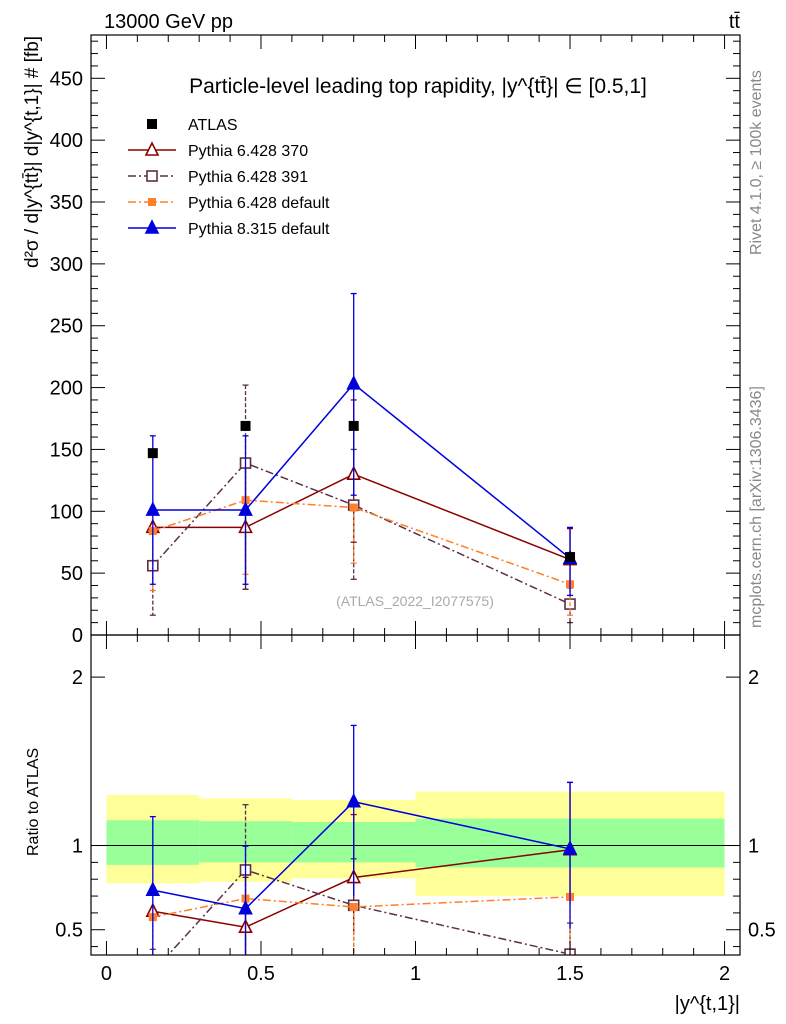  I want to click on legend-label-atlas: ATLAS, so click(213, 125).